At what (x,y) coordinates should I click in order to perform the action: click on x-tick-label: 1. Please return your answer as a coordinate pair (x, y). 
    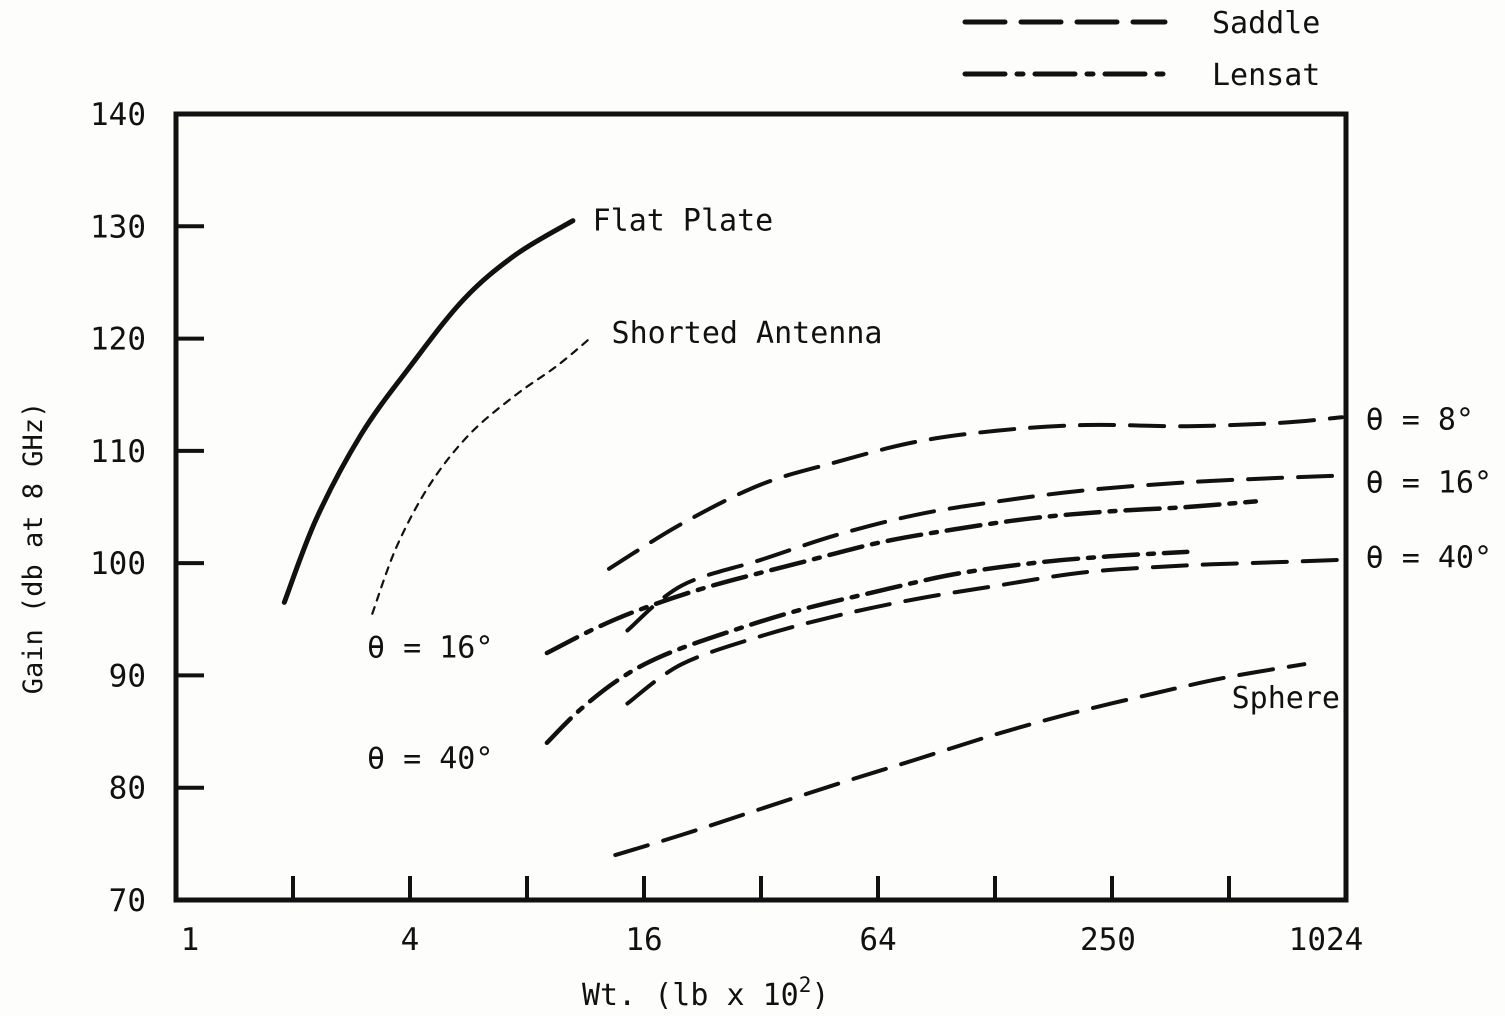
    Looking at the image, I should click on (190, 940).